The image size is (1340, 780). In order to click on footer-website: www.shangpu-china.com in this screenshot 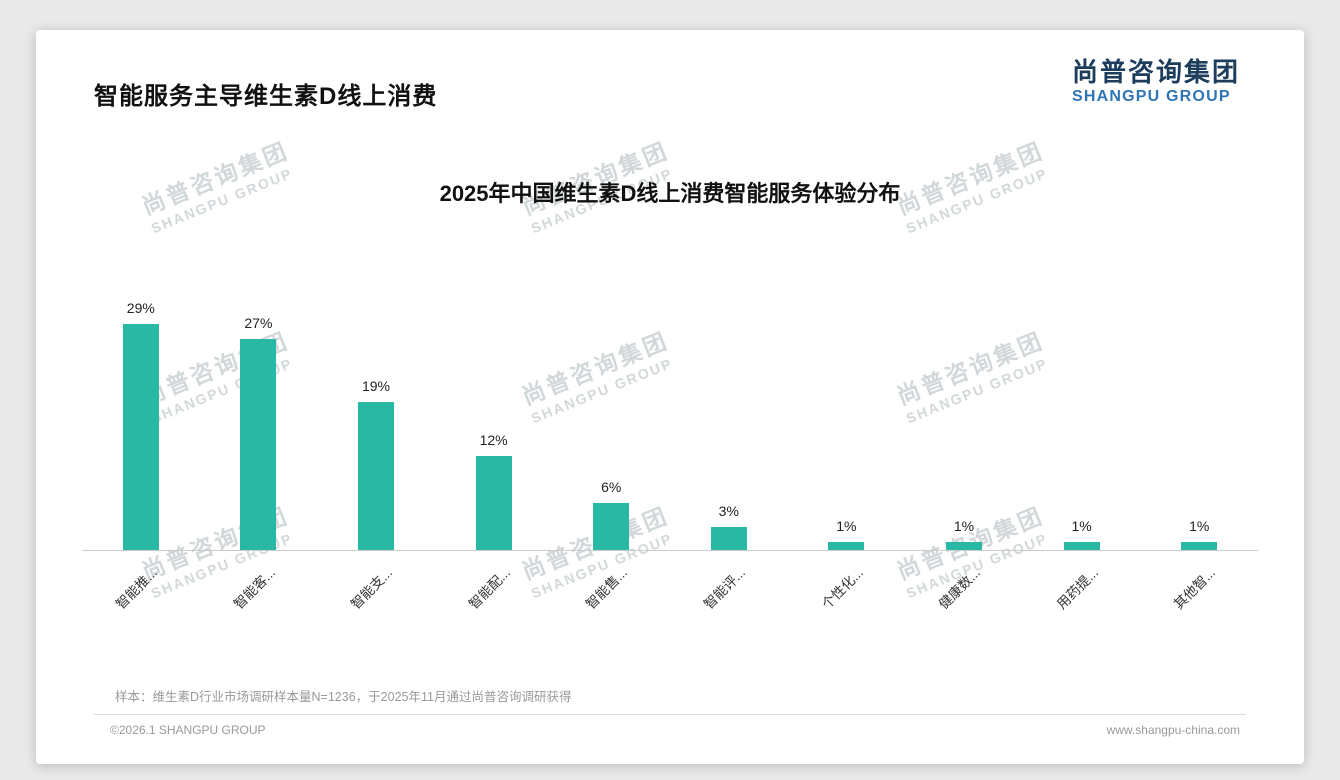, I will do `click(1173, 730)`.